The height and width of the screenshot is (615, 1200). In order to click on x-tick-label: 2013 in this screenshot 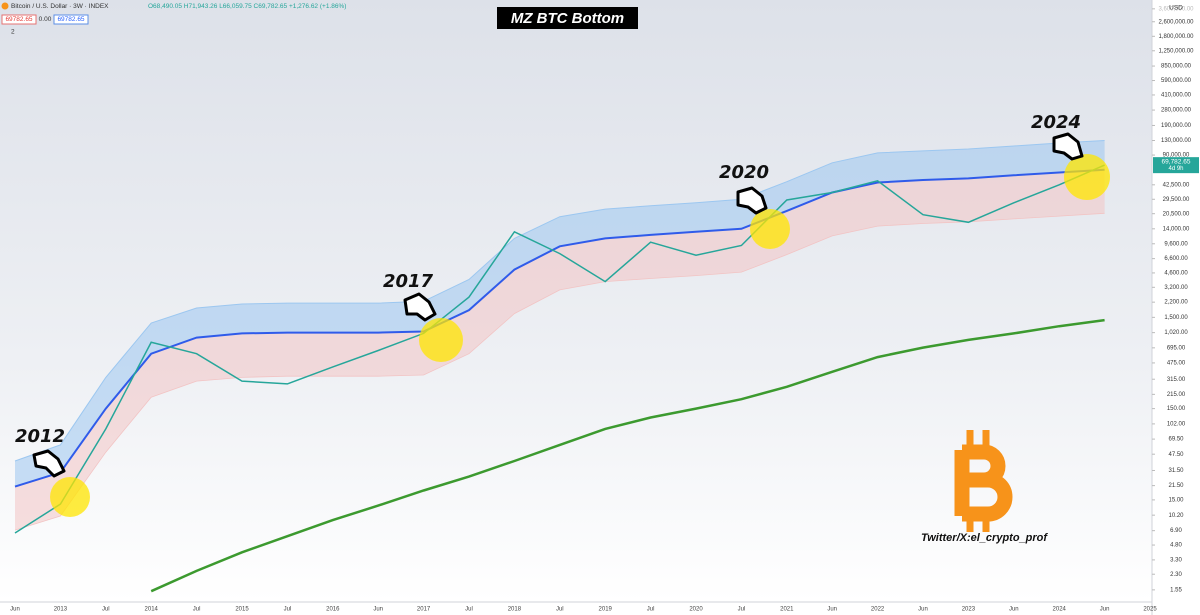, I will do `click(61, 610)`.